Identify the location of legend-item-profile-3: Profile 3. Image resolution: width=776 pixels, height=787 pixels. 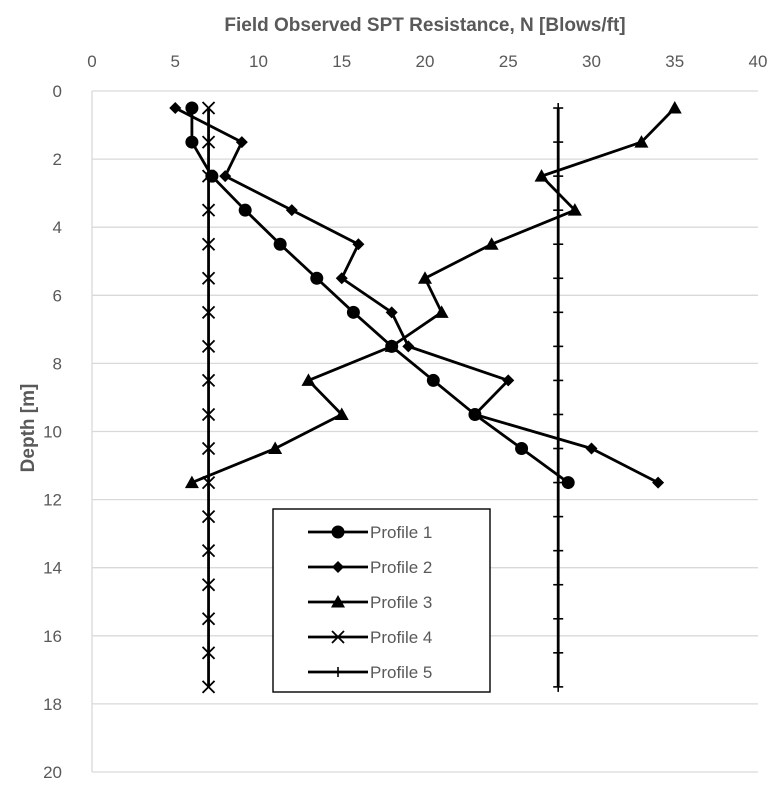
(370, 602).